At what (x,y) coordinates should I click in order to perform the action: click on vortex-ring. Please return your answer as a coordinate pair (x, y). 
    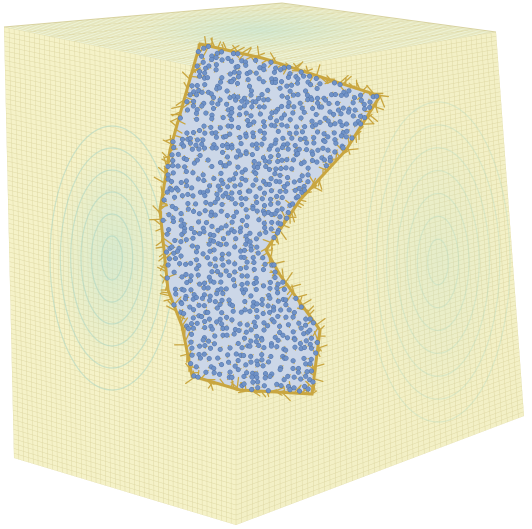
    Looking at the image, I should click on (438, 262).